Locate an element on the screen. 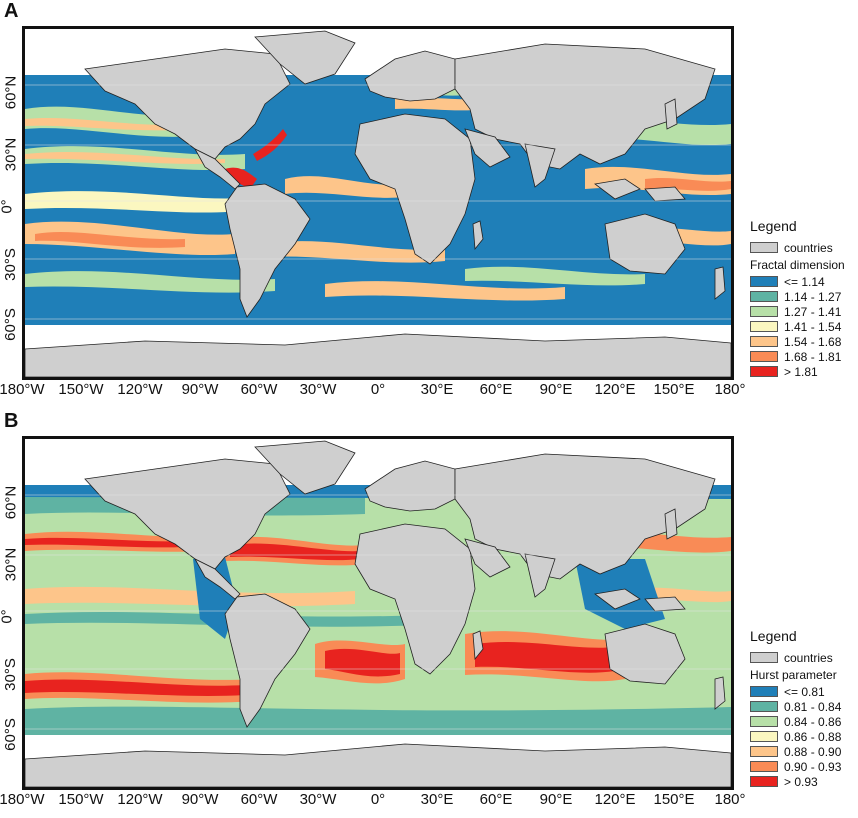 This screenshot has width=858, height=818. legend-class: 1.54 - 1.68 is located at coordinates (797, 341).